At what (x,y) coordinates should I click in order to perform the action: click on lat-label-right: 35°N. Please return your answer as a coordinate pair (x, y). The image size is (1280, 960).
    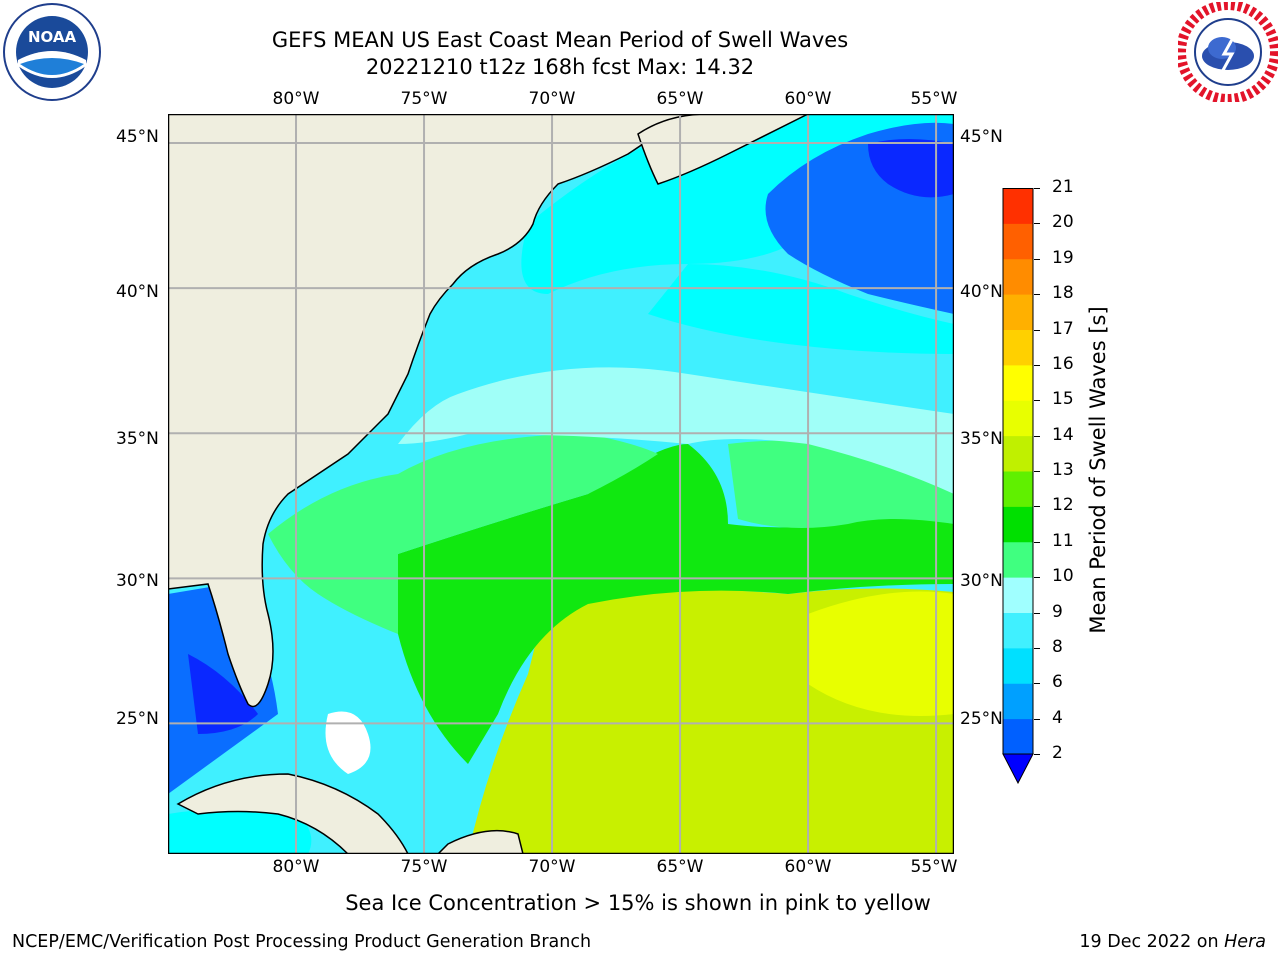
    Looking at the image, I should click on (981, 439).